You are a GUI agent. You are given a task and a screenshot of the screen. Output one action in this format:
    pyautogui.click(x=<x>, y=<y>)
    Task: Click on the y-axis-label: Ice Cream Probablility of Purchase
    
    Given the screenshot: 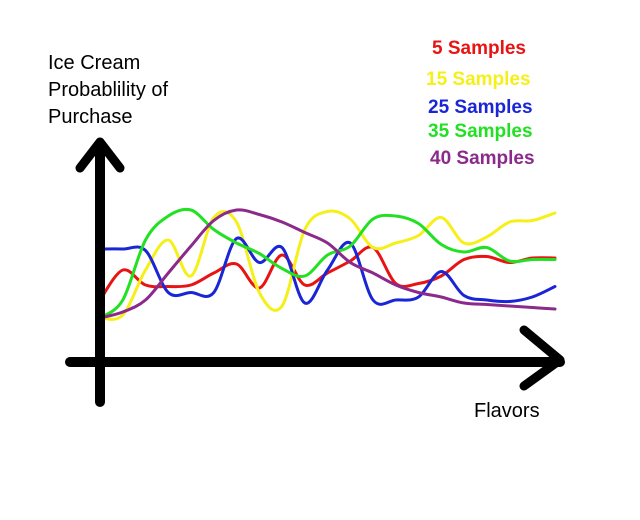 What is the action you would take?
    pyautogui.click(x=148, y=90)
    